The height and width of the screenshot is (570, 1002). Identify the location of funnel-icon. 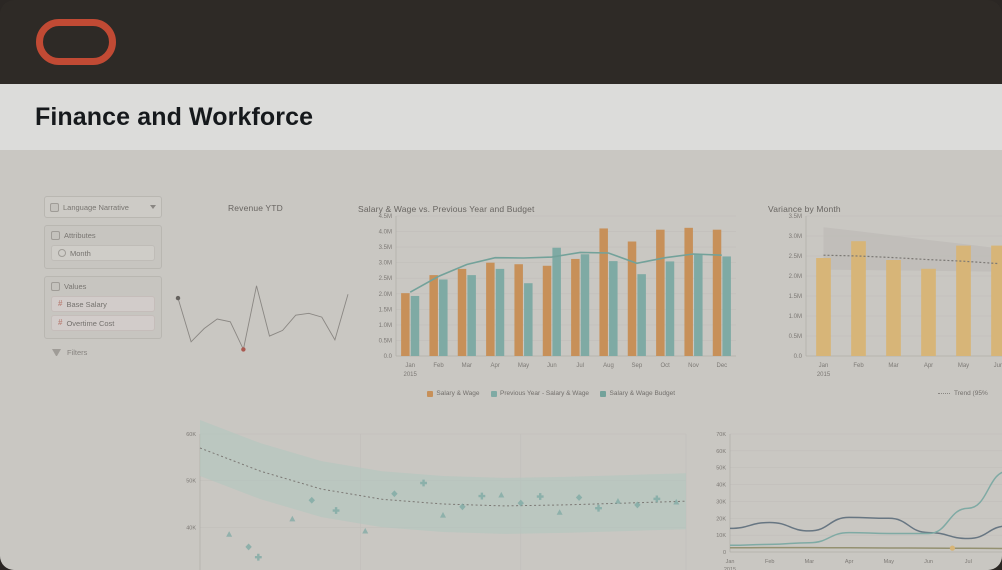
(56, 352).